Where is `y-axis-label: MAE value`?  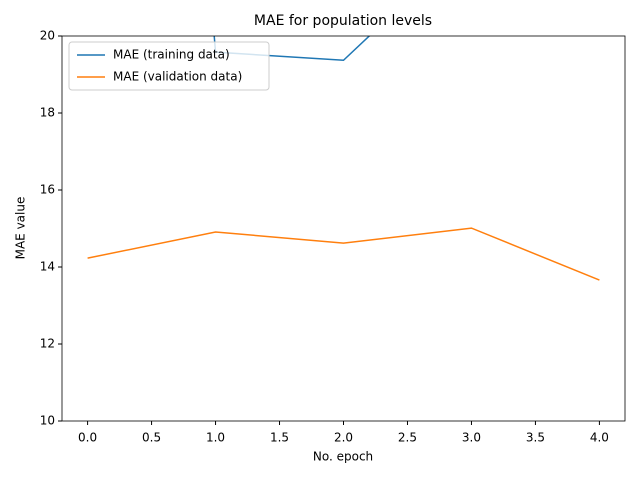 y-axis-label: MAE value is located at coordinates (21, 228).